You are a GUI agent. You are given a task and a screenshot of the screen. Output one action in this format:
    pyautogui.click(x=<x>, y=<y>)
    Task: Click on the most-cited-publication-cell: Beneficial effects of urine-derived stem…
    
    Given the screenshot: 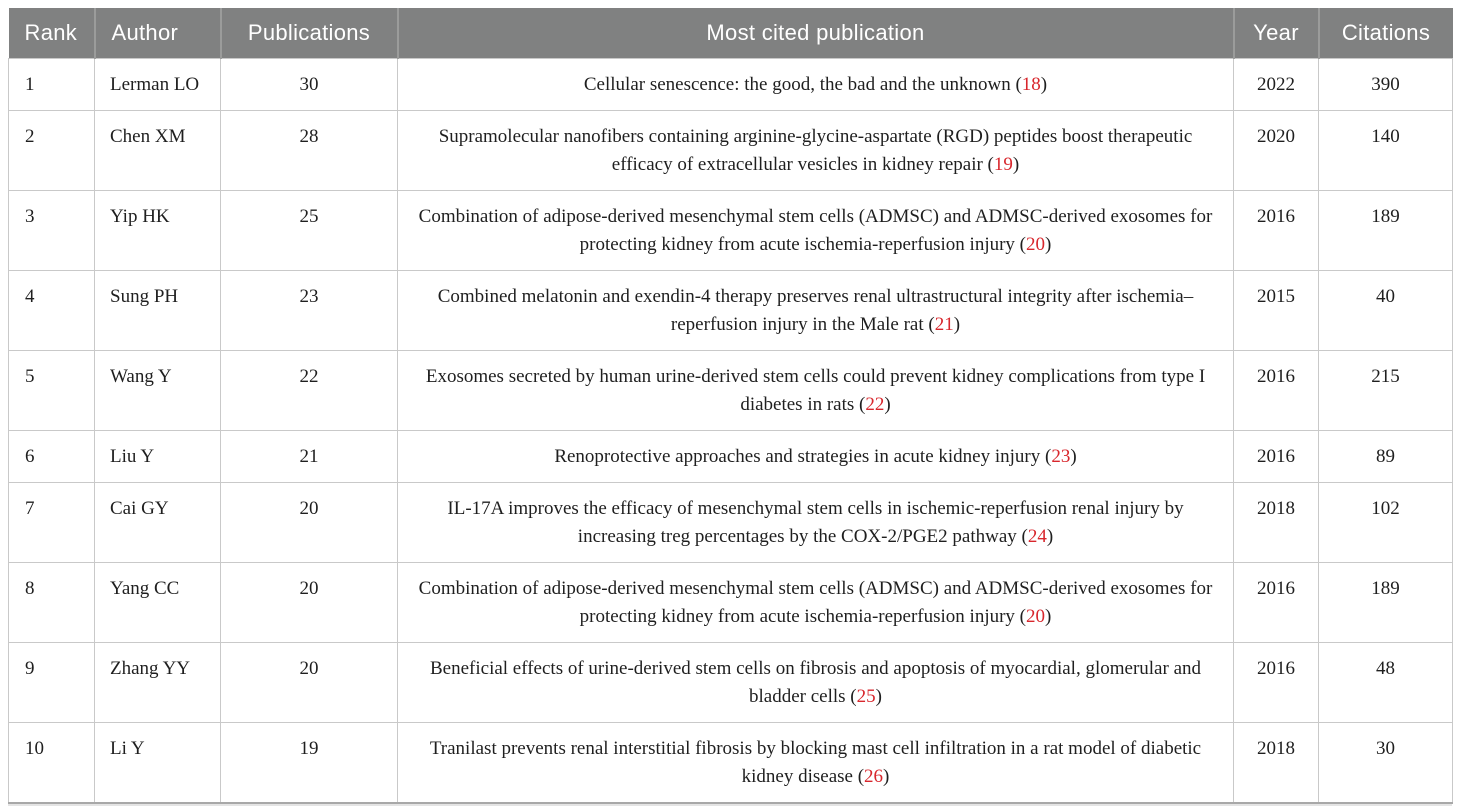 What is the action you would take?
    pyautogui.click(x=815, y=682)
    